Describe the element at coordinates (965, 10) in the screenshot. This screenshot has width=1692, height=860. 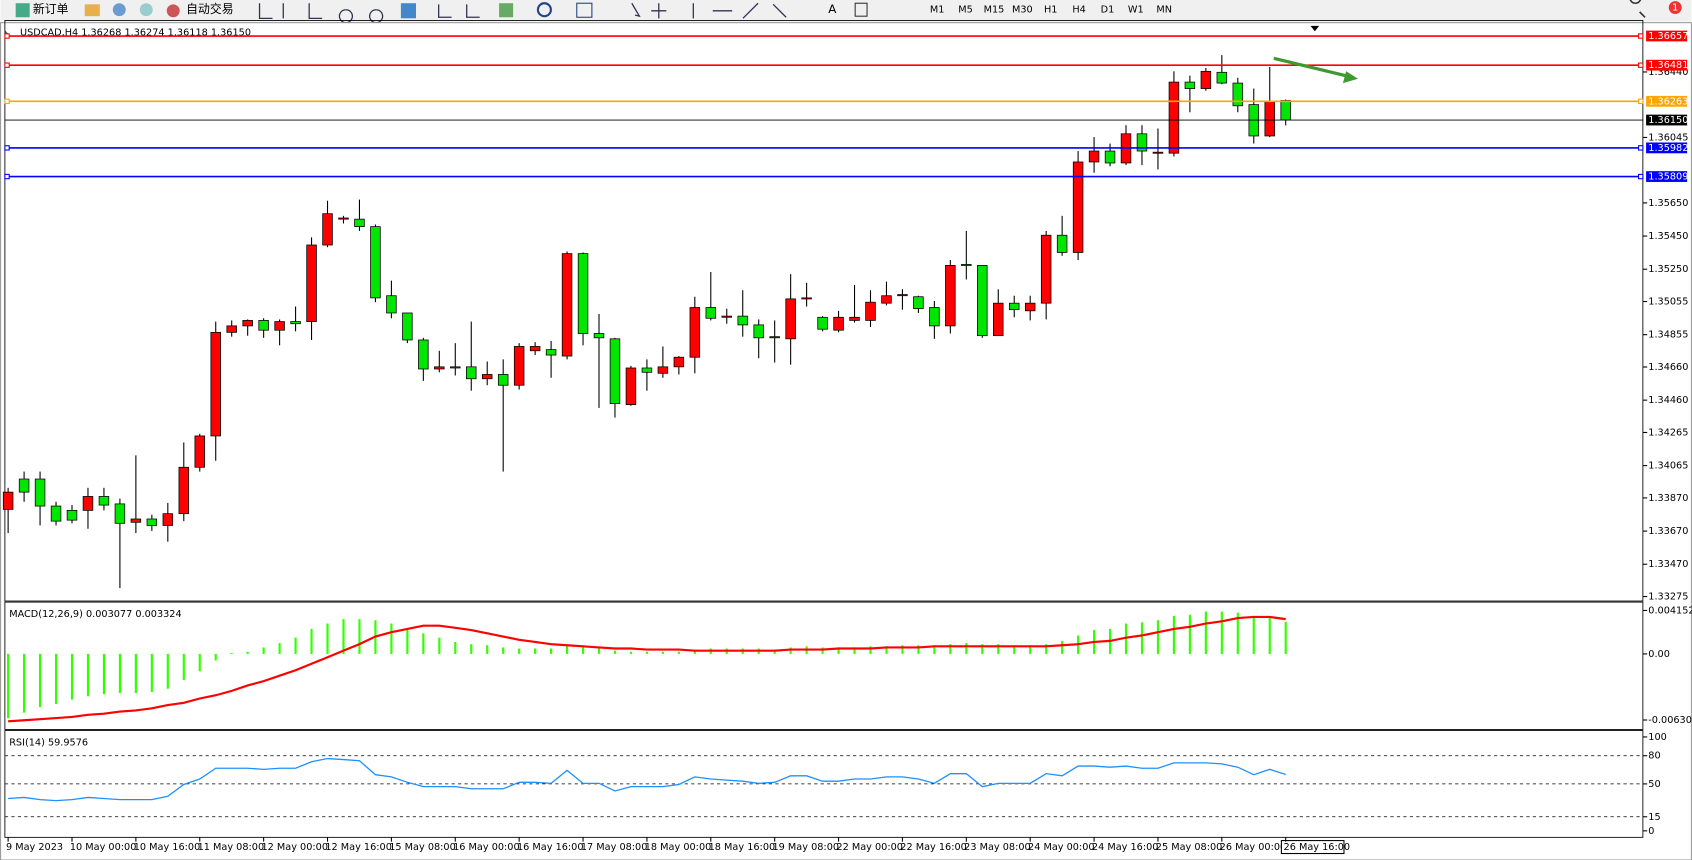
I see `timeframe-button: M5` at that location.